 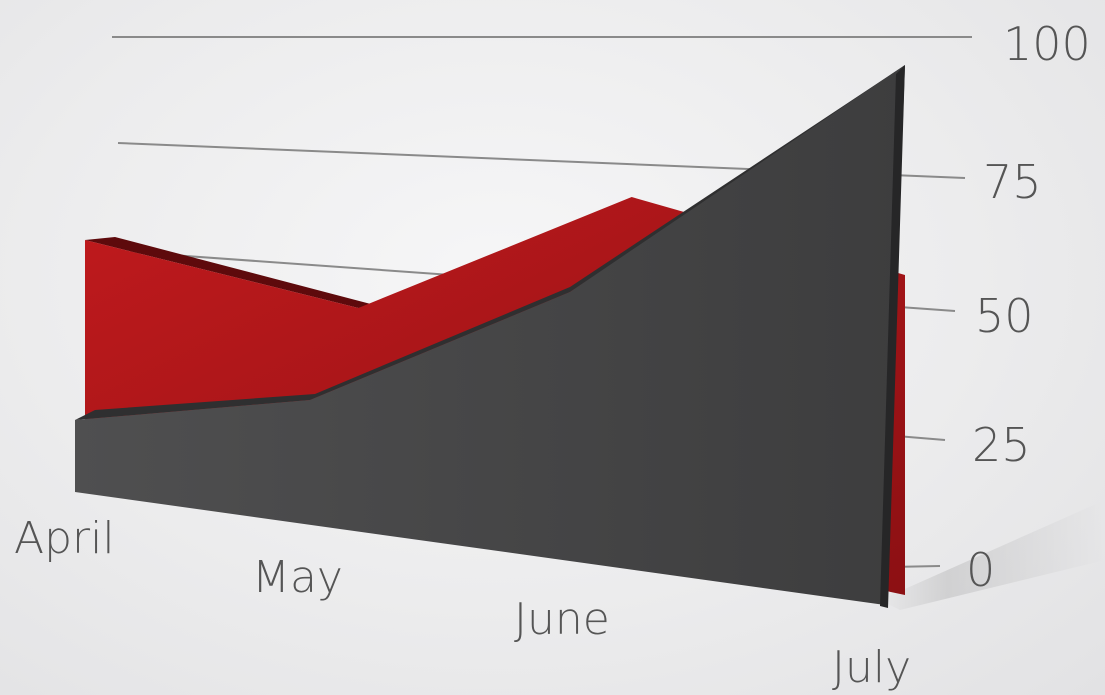 I want to click on y-tick-label-0: 0, so click(x=980, y=570).